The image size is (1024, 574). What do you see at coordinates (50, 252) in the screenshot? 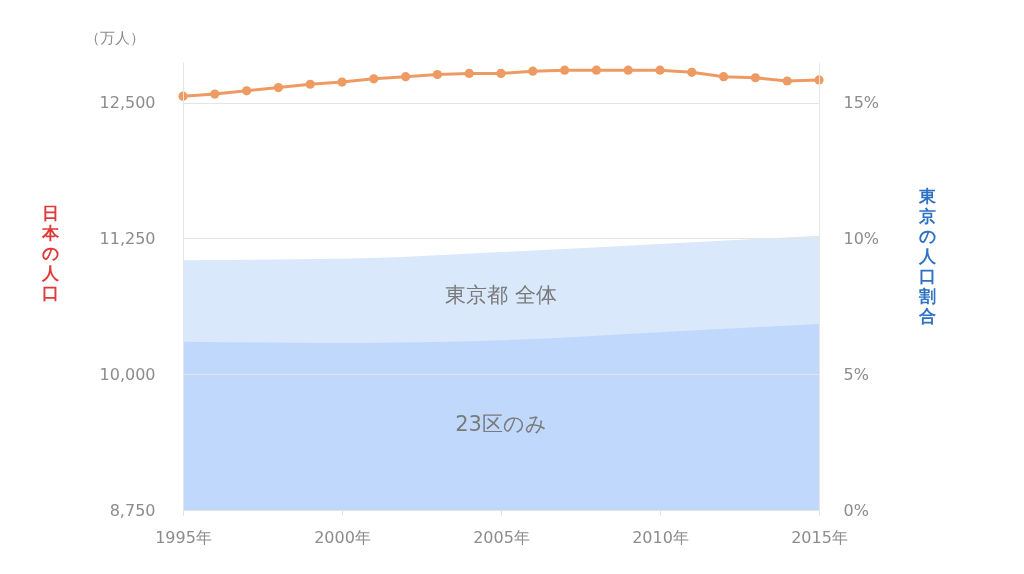
I see `y-axis-title: 日本の人口` at bounding box center [50, 252].